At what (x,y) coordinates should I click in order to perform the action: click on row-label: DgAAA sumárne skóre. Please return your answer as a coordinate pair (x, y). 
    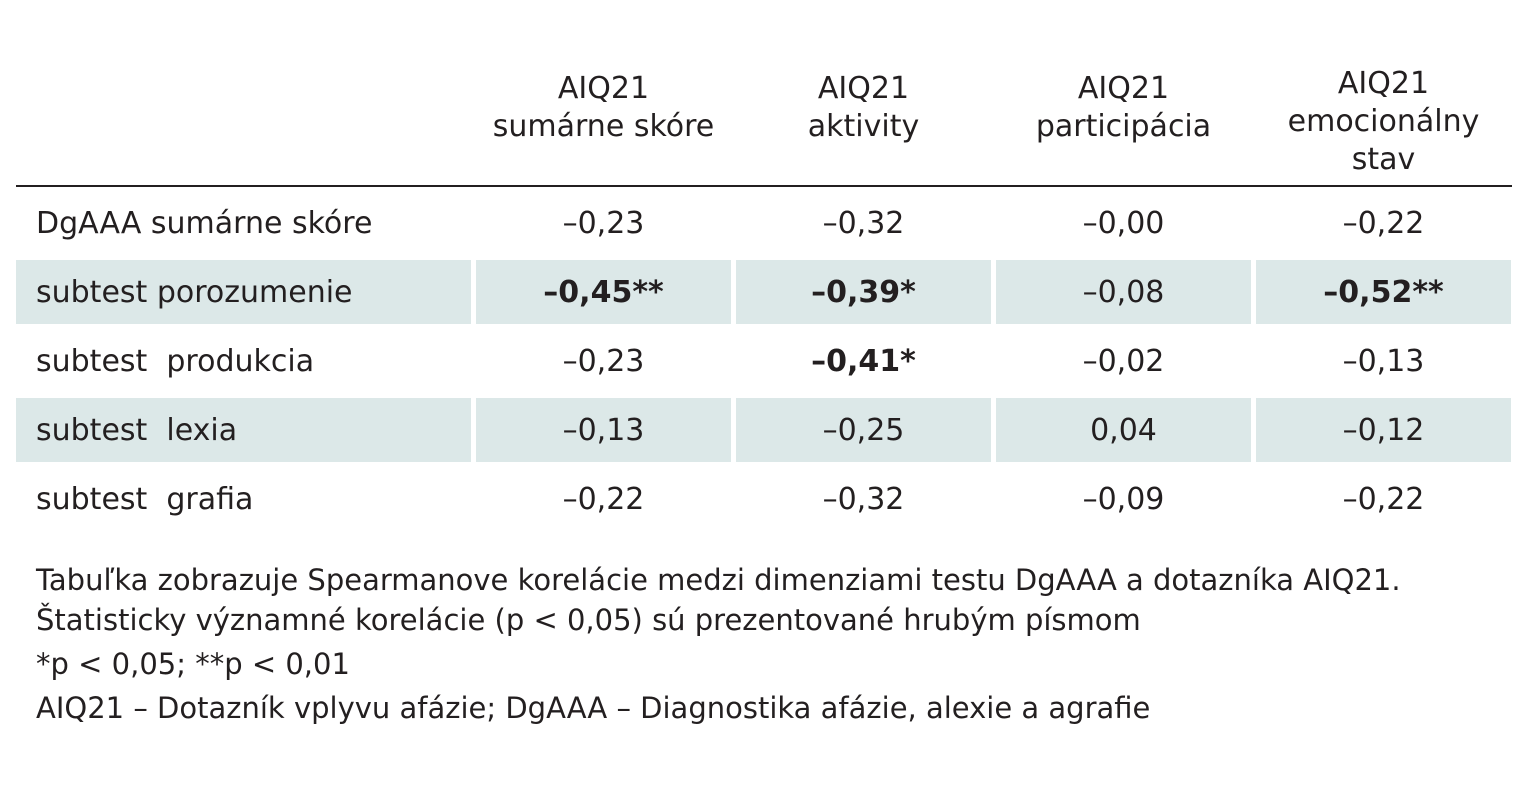
    Looking at the image, I should click on (204, 223).